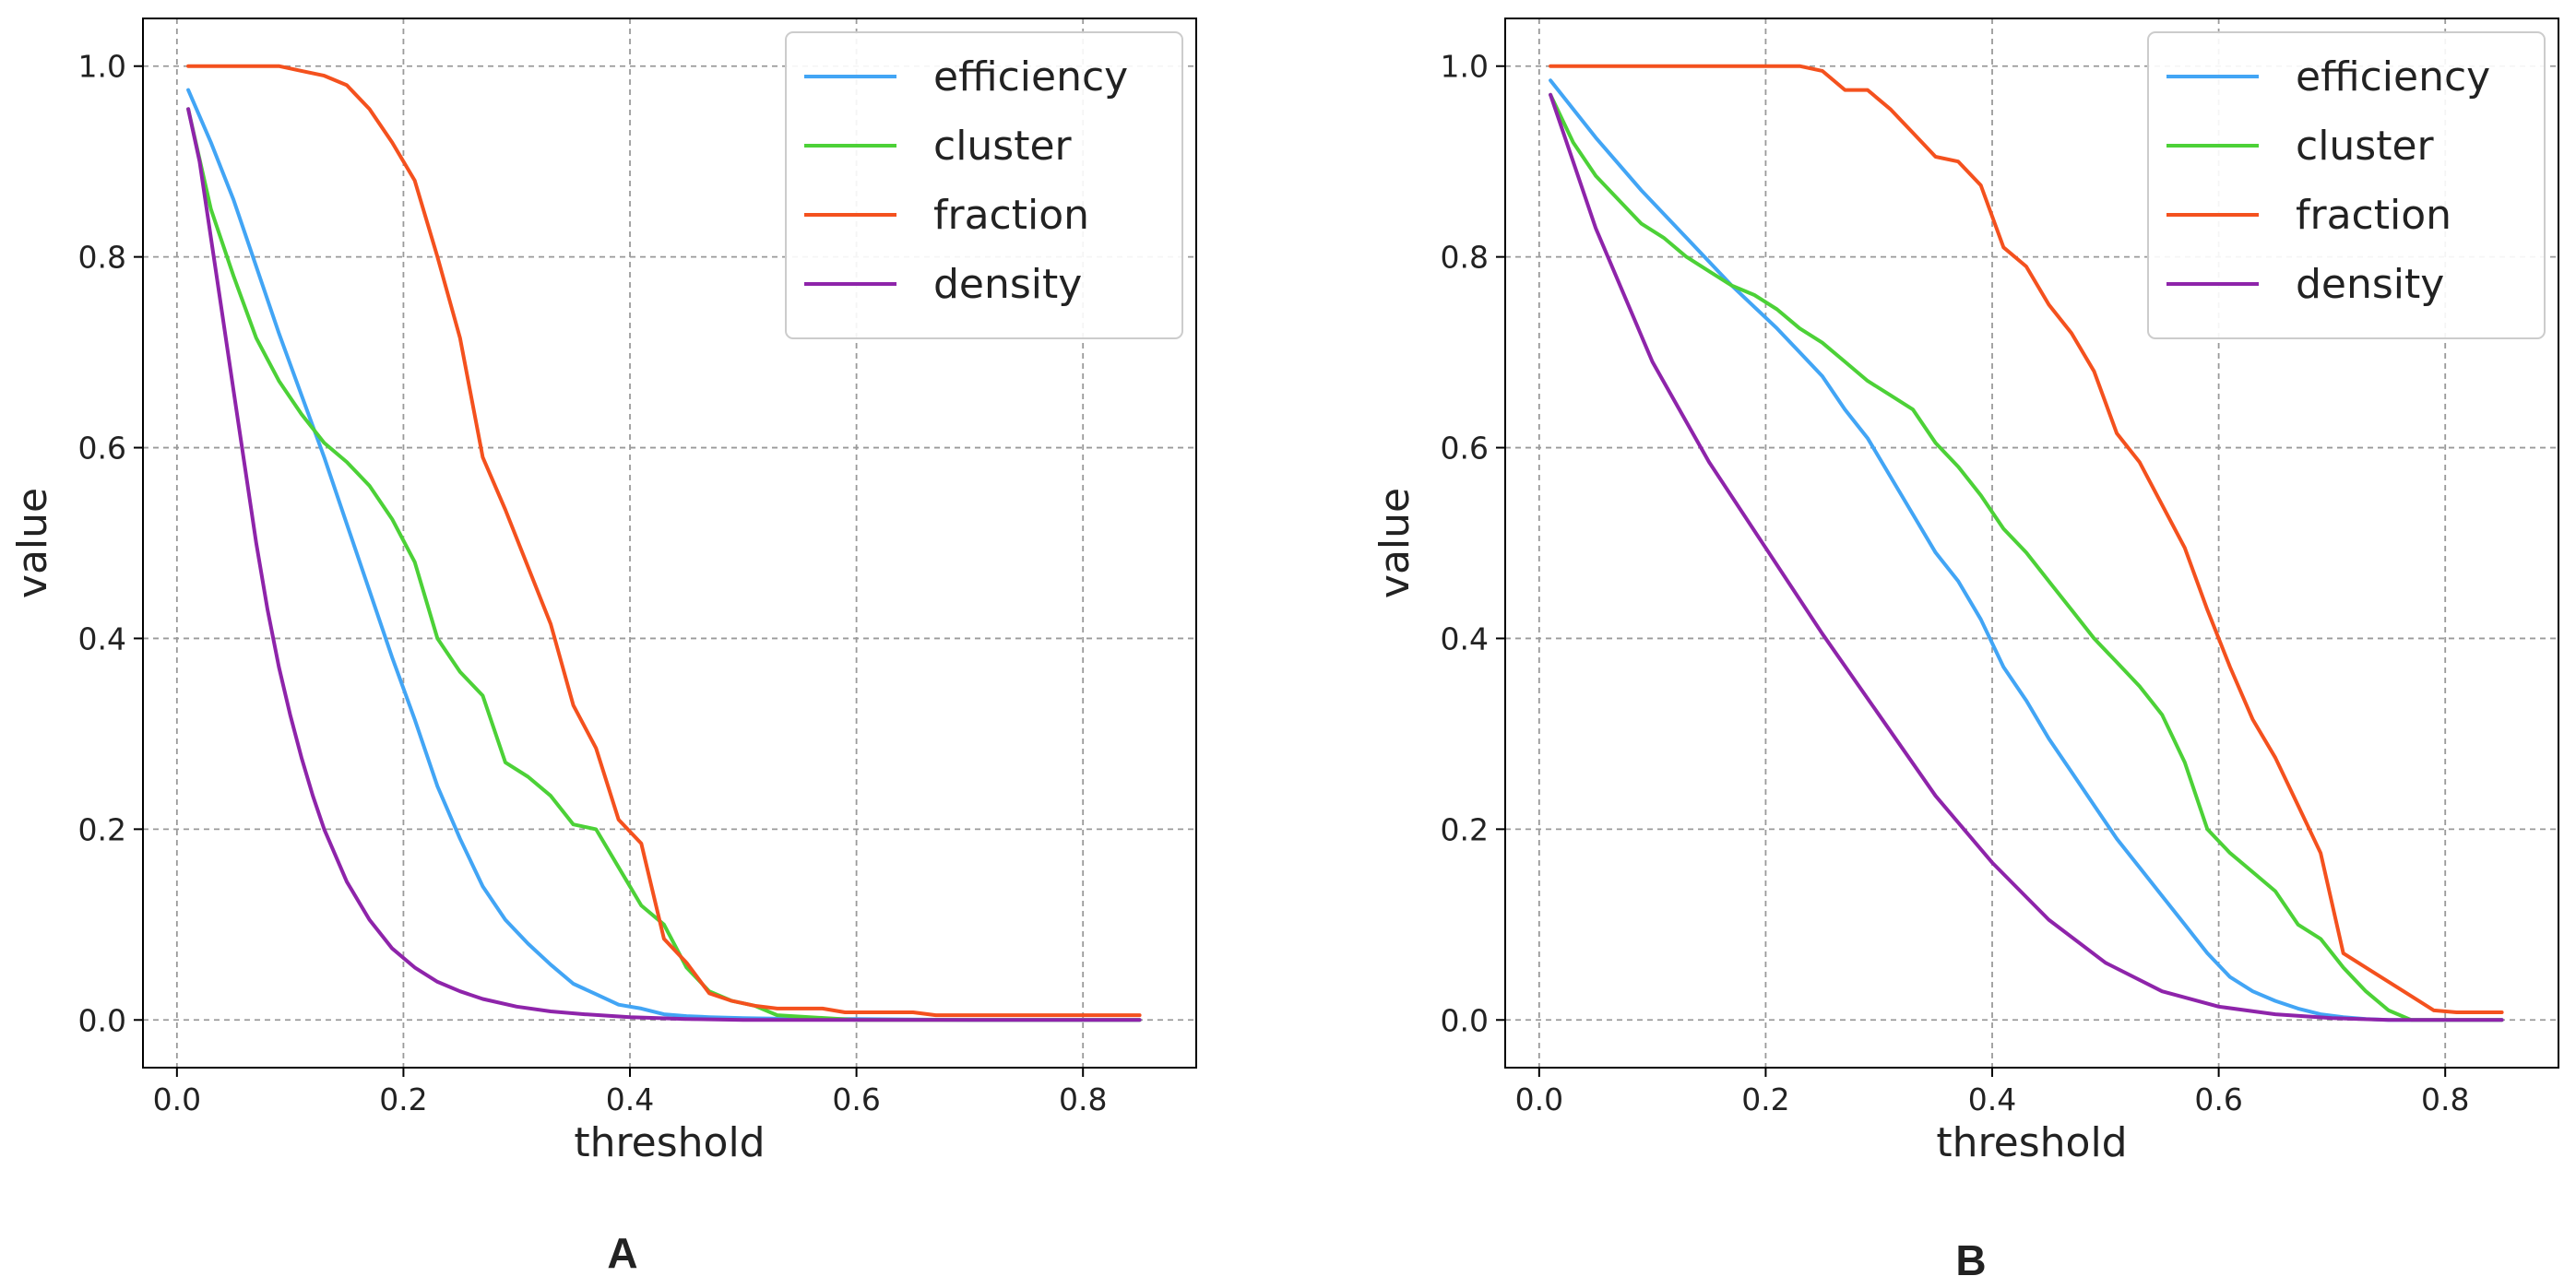 The width and height of the screenshot is (2576, 1288). I want to click on panel-label-b: B, so click(1971, 1260).